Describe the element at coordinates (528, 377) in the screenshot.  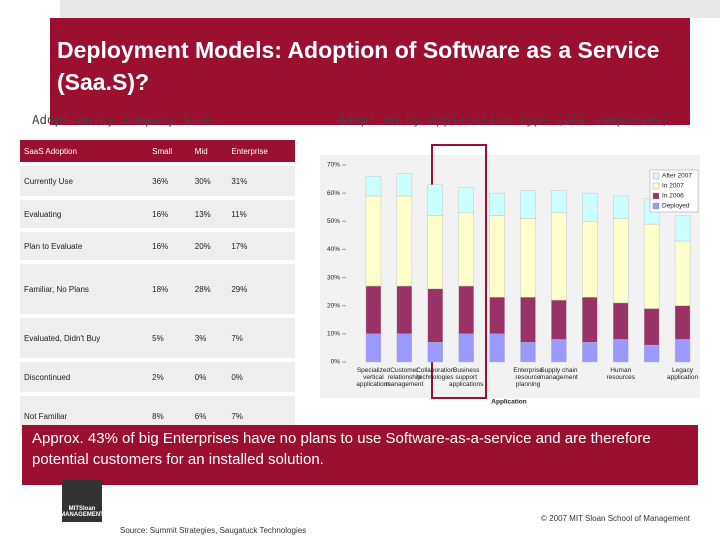
I see `x-tick-label: Enterprise resource planning` at that location.